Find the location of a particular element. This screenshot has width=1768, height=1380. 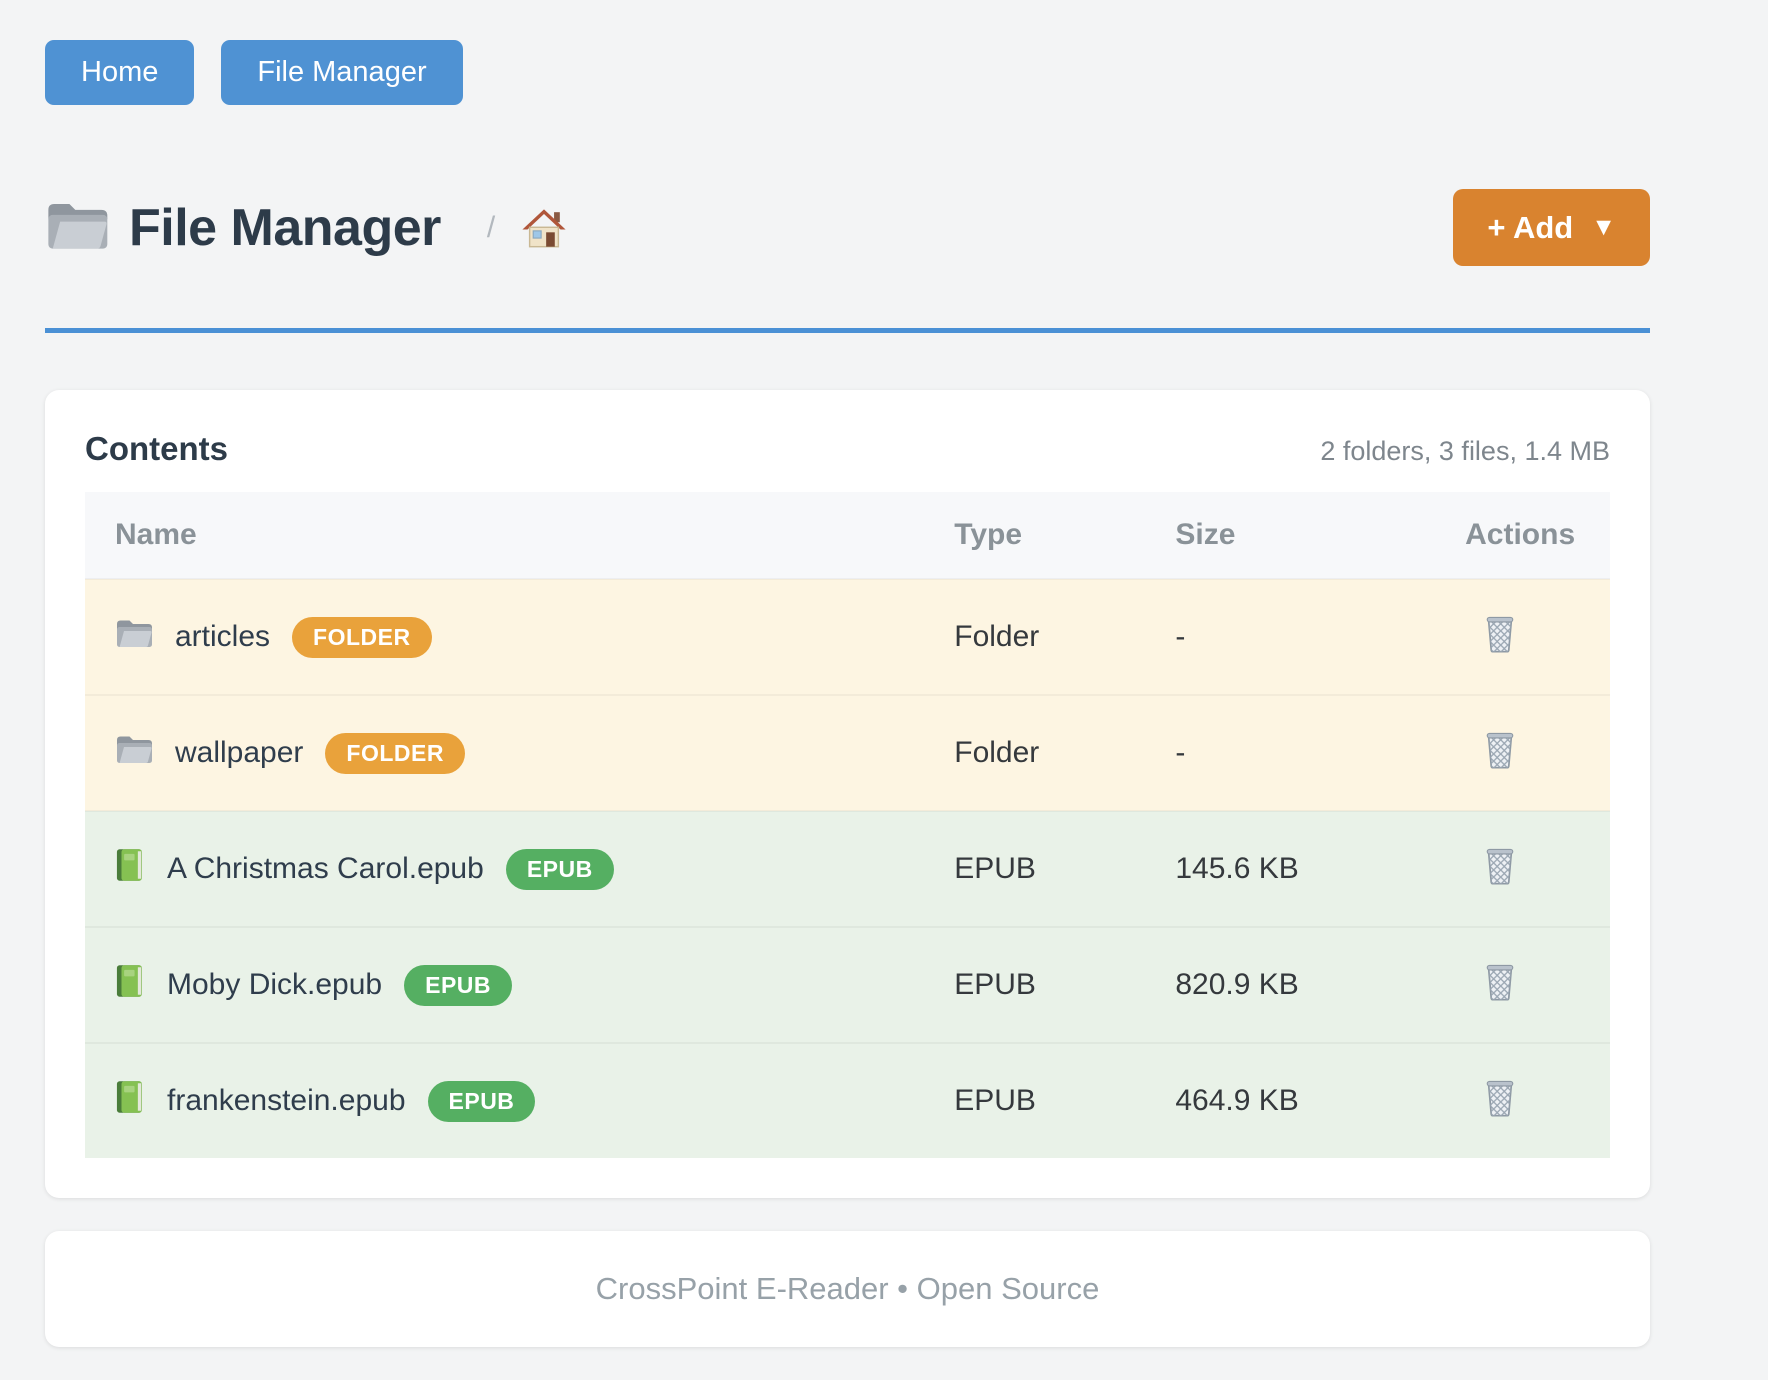

home-icon is located at coordinates (544, 228).